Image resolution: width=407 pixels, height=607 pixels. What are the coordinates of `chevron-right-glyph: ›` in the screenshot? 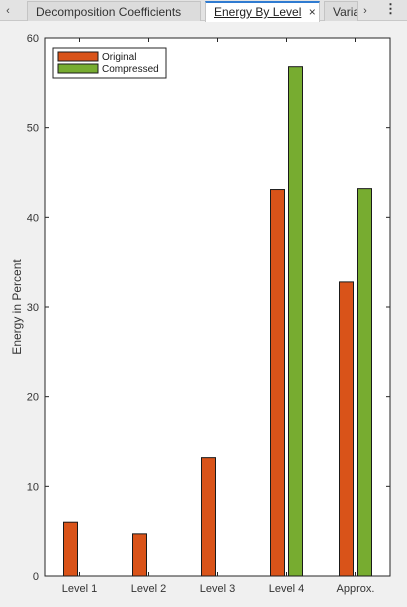 It's located at (365, 10).